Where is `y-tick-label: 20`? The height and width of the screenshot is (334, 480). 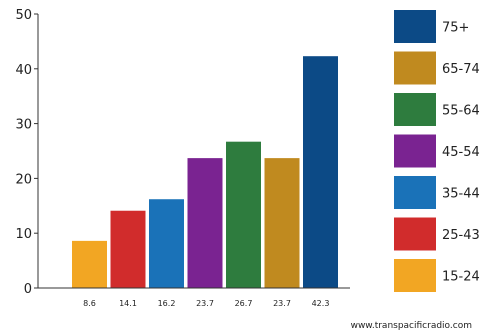
y-tick-label: 20 is located at coordinates (23, 179).